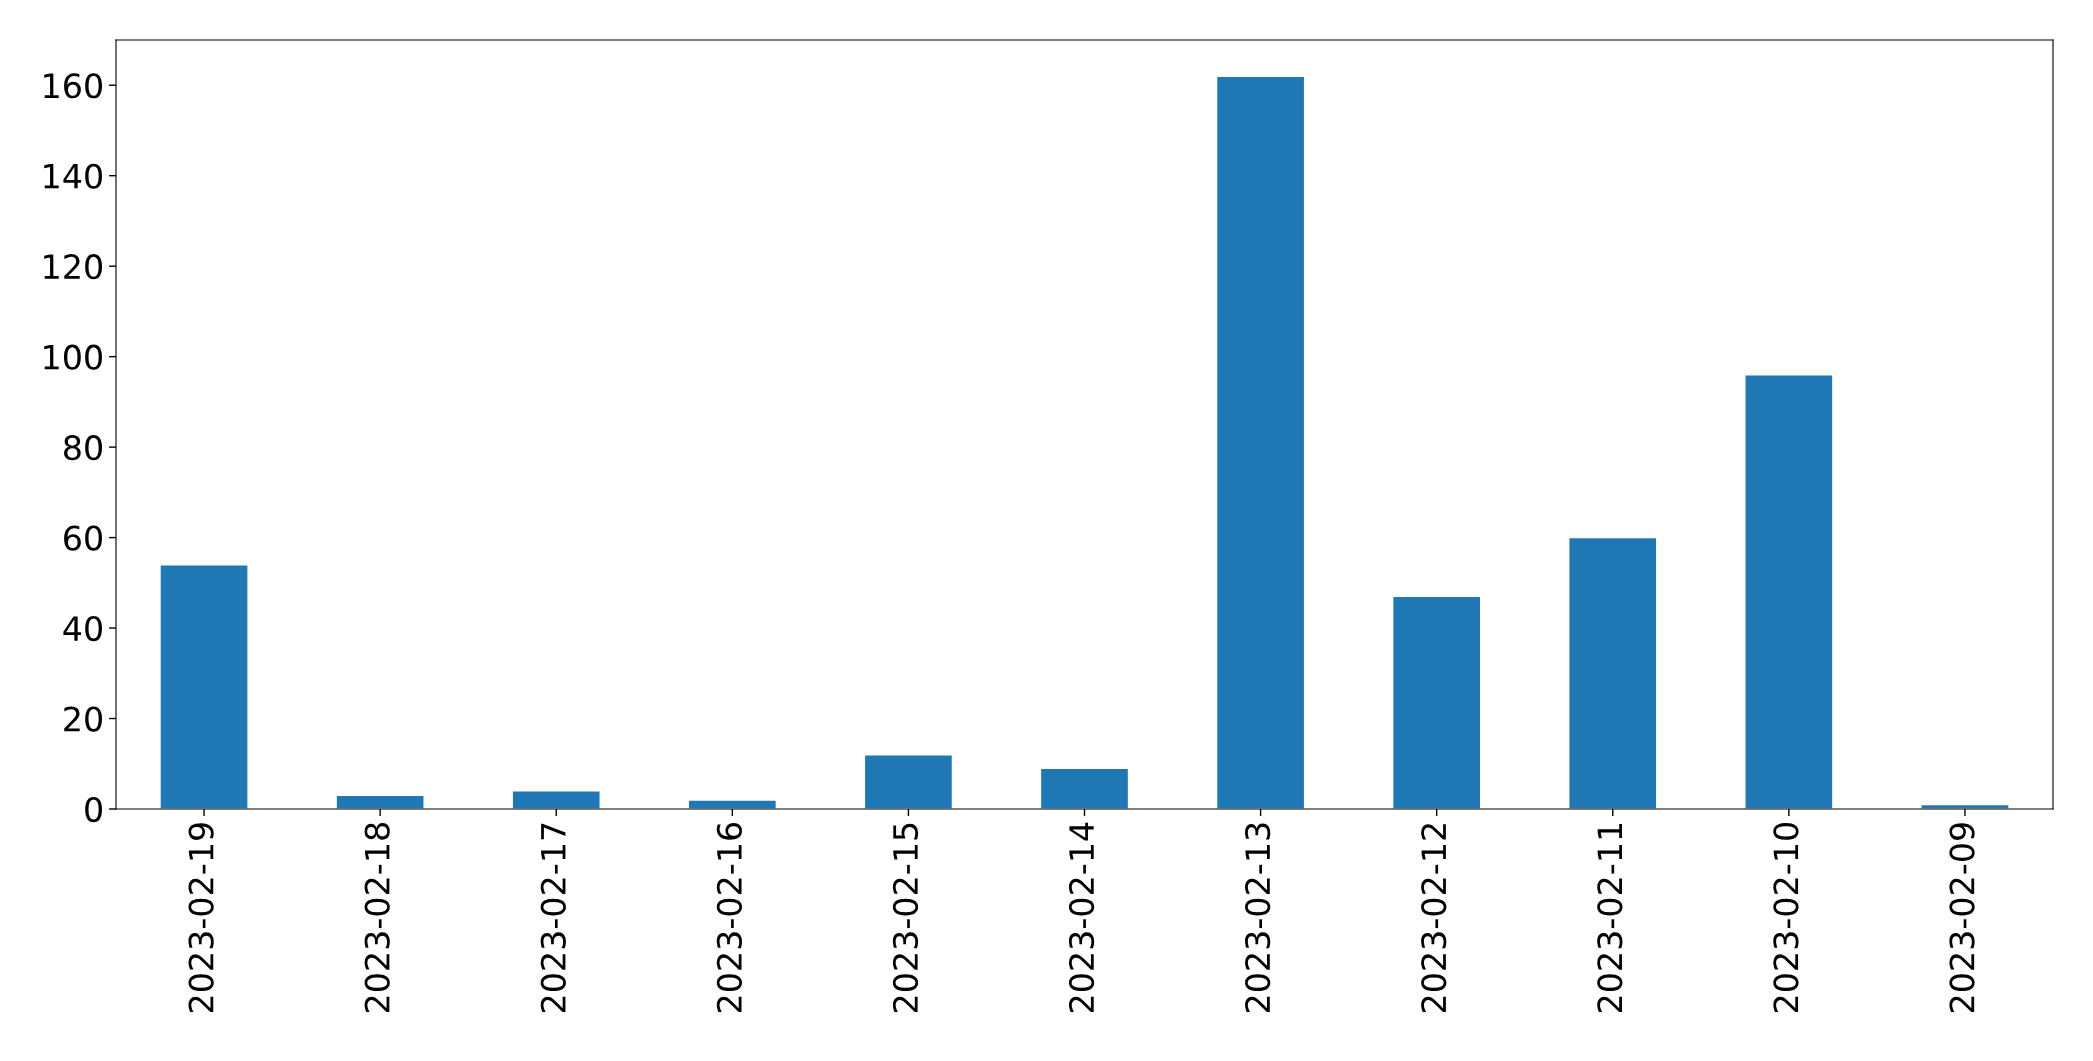  Describe the element at coordinates (83, 538) in the screenshot. I see `y-tick-label: 60` at that location.